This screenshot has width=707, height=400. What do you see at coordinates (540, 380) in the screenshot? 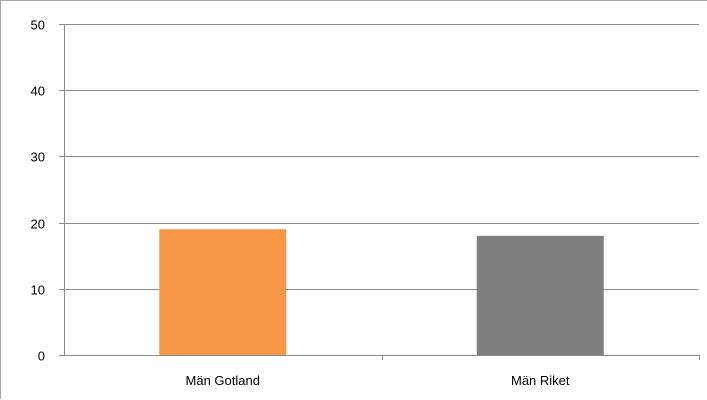
I see `x-category-label: Män Riket` at bounding box center [540, 380].